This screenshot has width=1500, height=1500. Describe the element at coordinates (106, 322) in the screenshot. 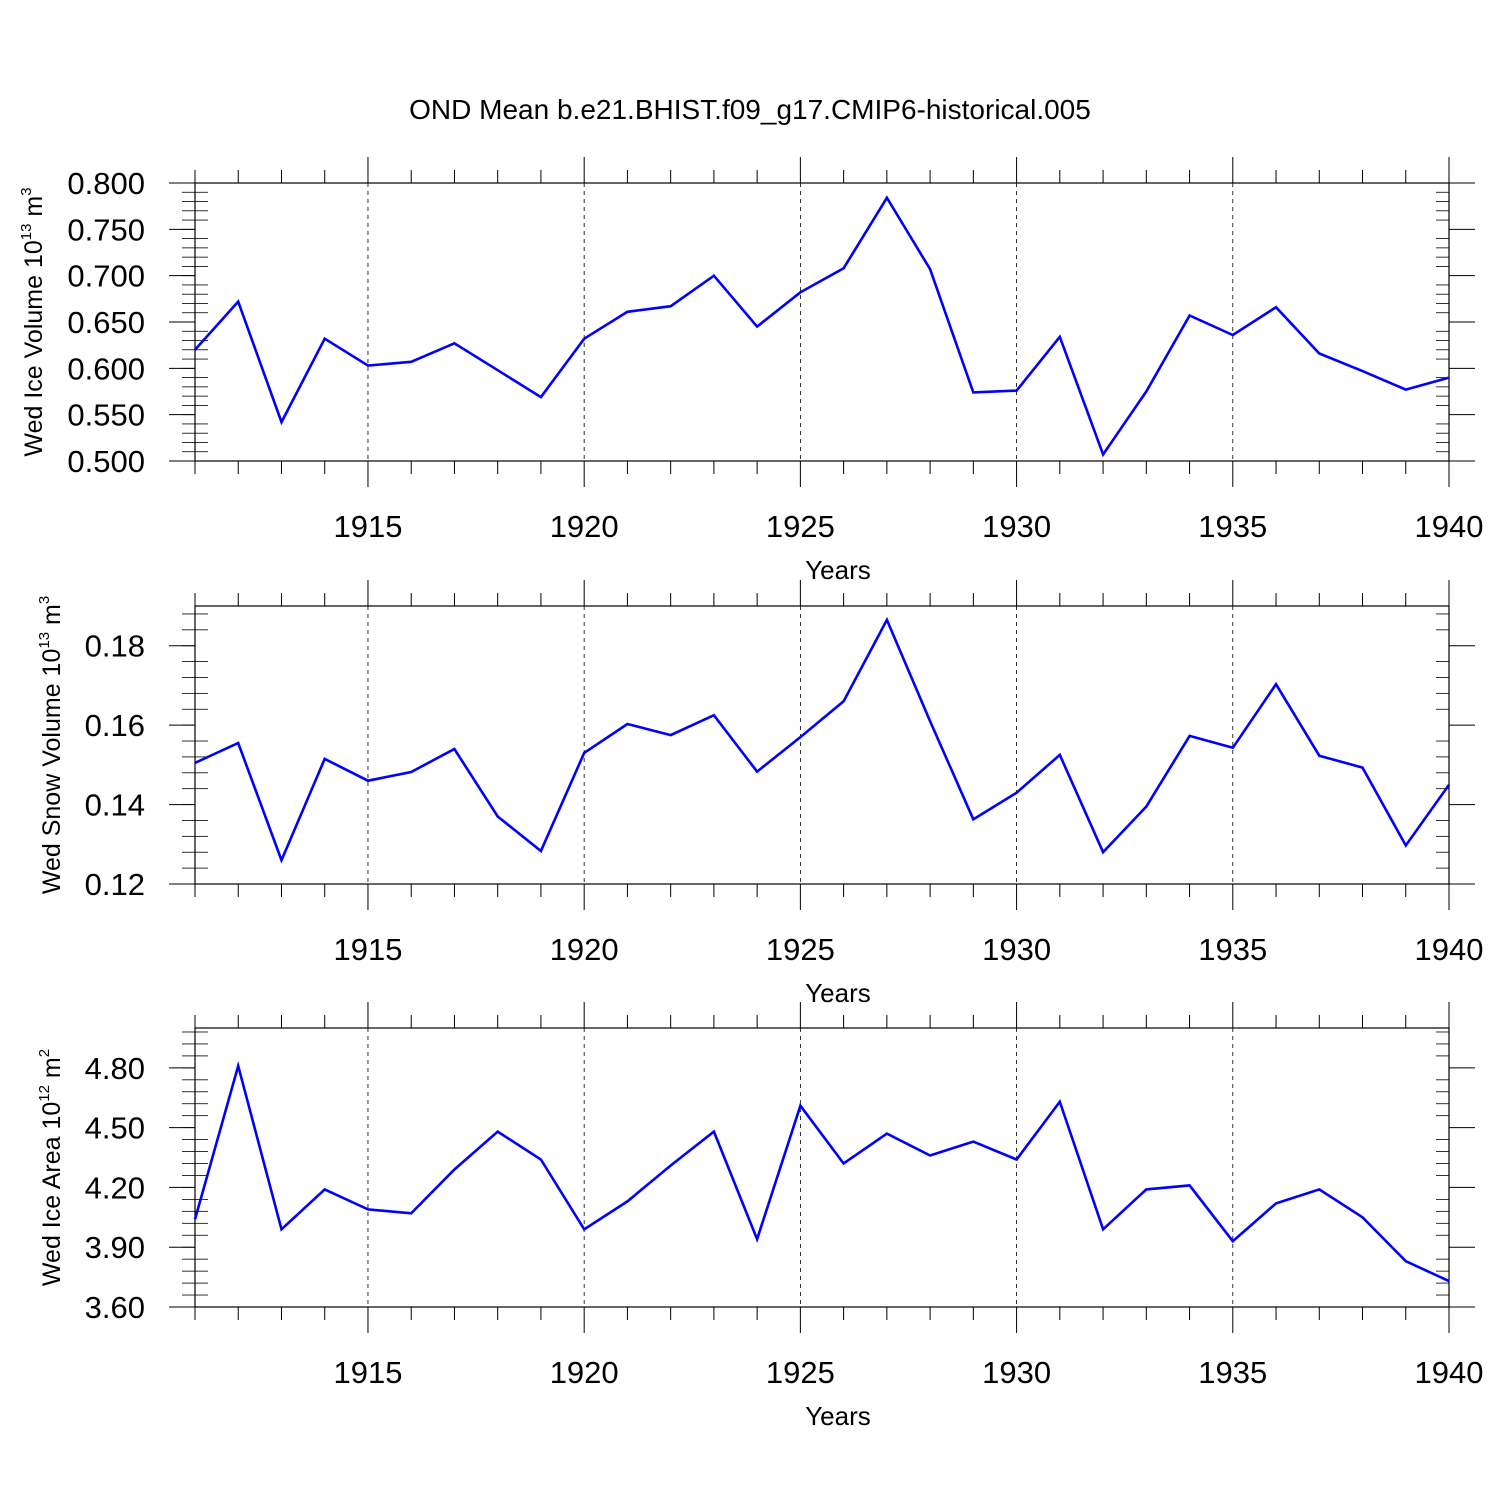

I see `y-tick-label: 0.650` at that location.